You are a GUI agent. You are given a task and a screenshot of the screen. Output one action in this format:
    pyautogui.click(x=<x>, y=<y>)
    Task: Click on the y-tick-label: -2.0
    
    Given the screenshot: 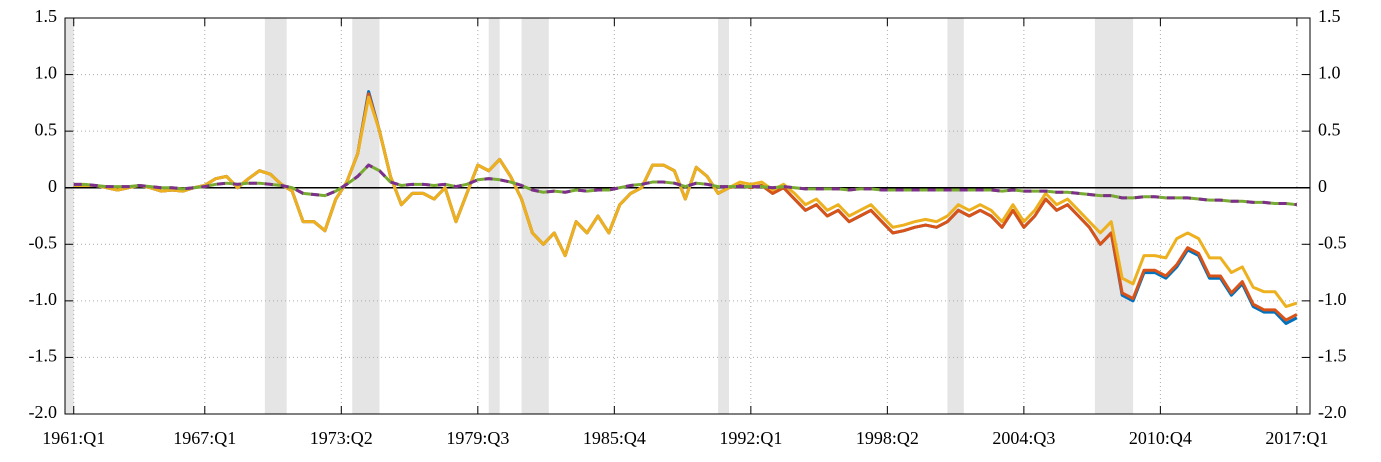 What is the action you would take?
    pyautogui.click(x=43, y=412)
    